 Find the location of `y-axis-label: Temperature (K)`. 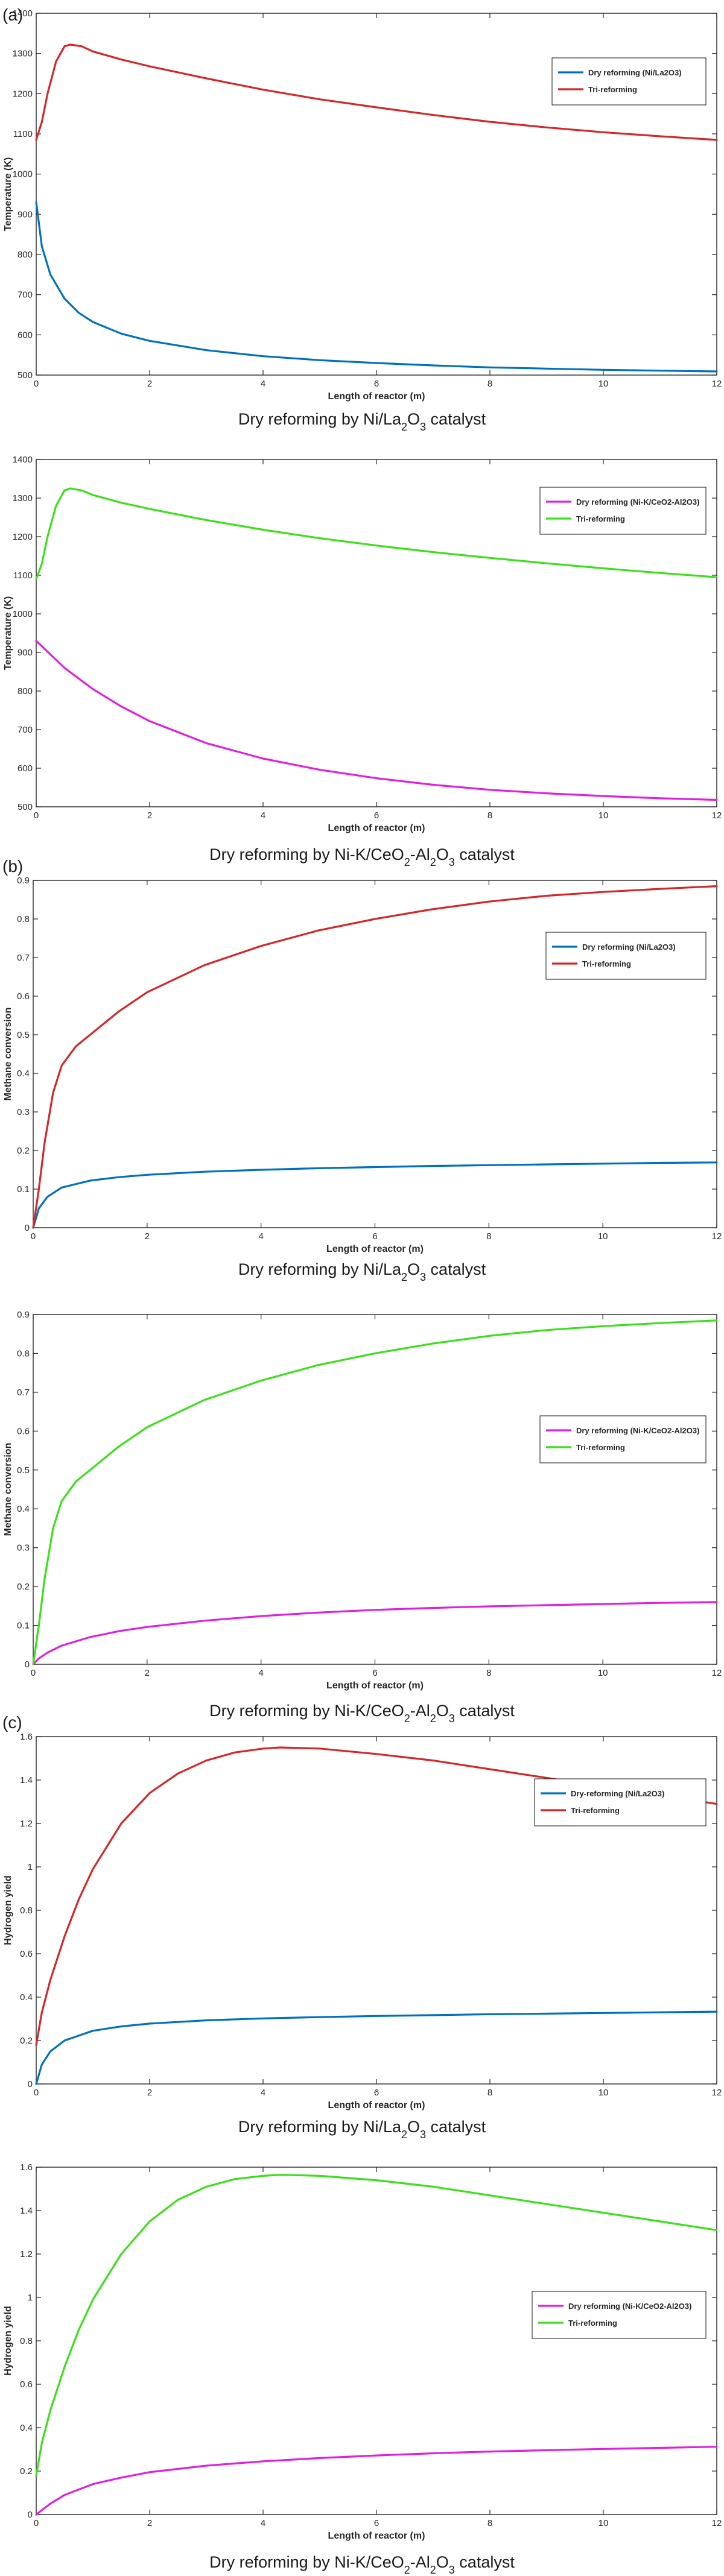

y-axis-label: Temperature (K) is located at coordinates (8, 194).